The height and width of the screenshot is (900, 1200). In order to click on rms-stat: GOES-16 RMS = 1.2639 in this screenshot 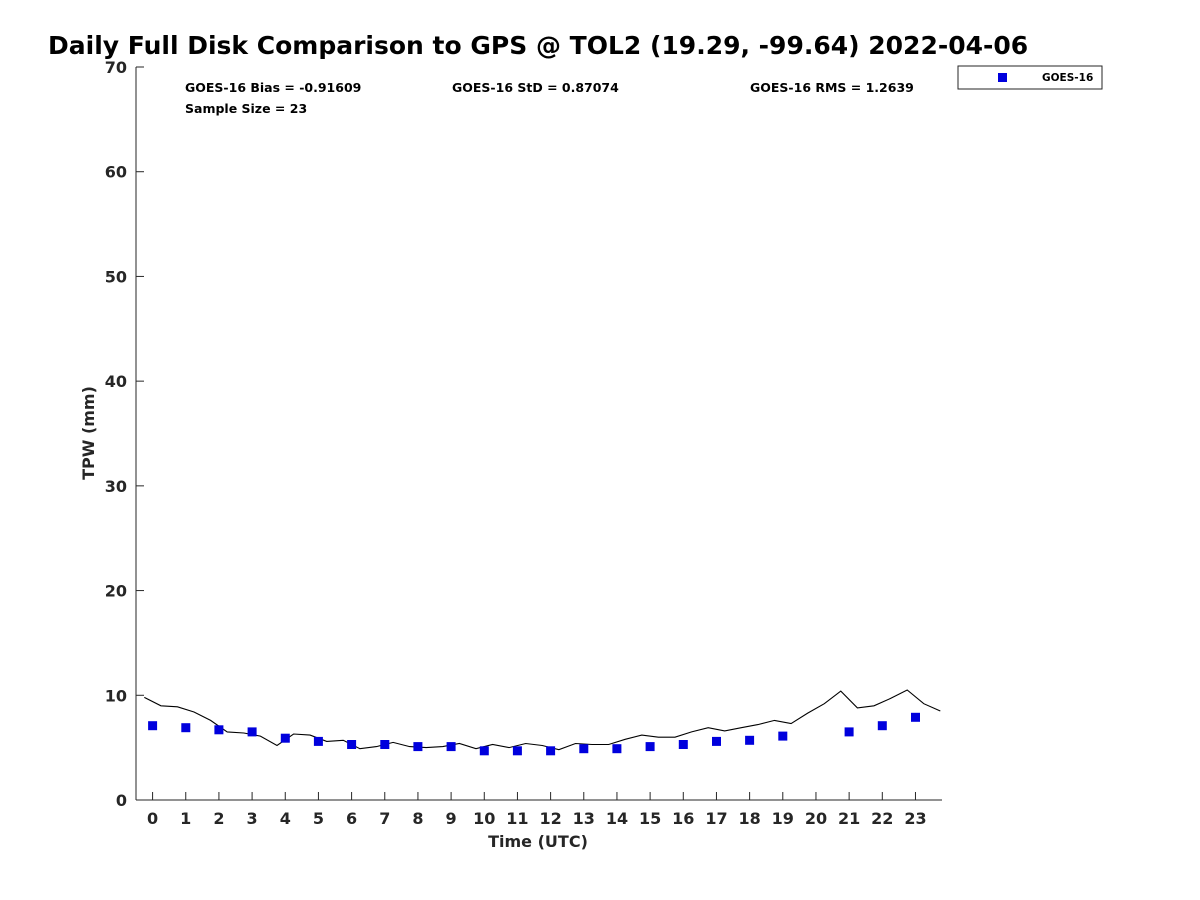, I will do `click(832, 87)`.